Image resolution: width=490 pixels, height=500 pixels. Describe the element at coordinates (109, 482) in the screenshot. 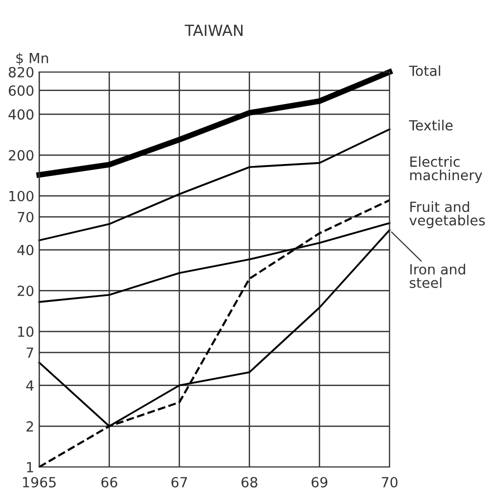

I see `x-tick-label: 66` at that location.